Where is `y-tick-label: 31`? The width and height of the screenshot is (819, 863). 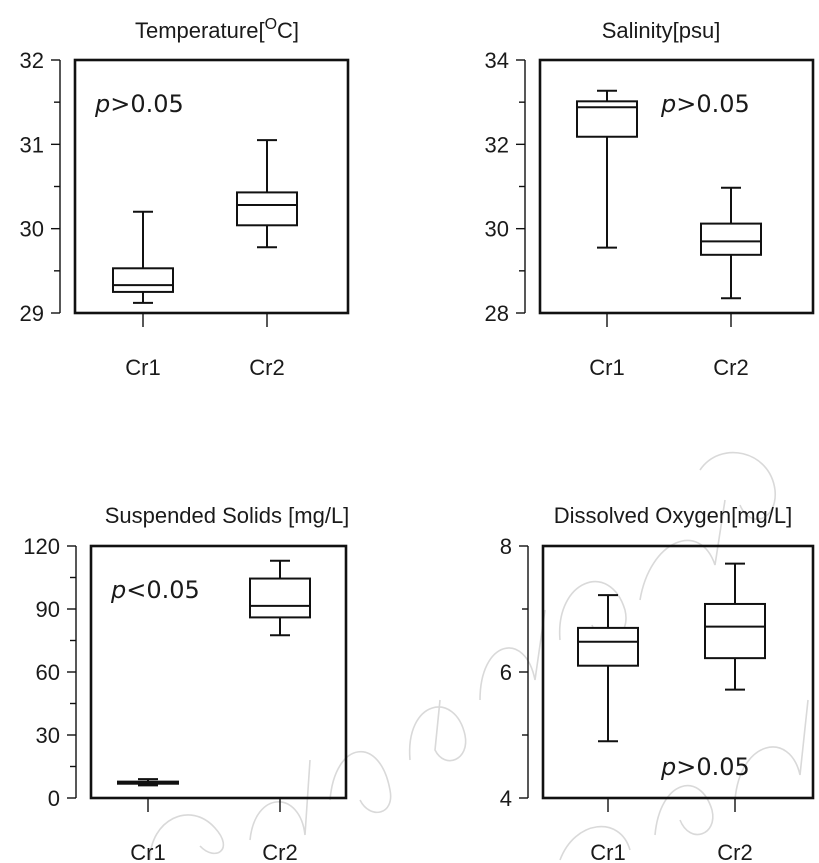 y-tick-label: 31 is located at coordinates (32, 144).